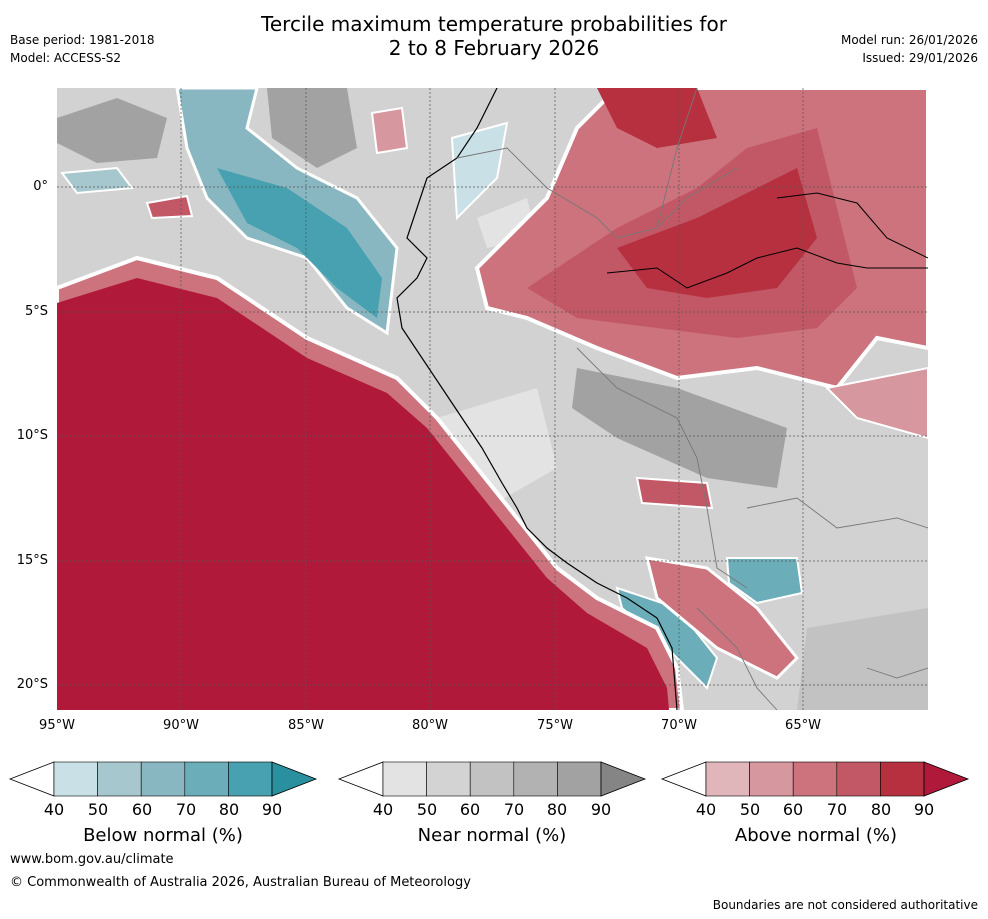  What do you see at coordinates (674, 493) in the screenshot?
I see `above-normal-peru-south` at bounding box center [674, 493].